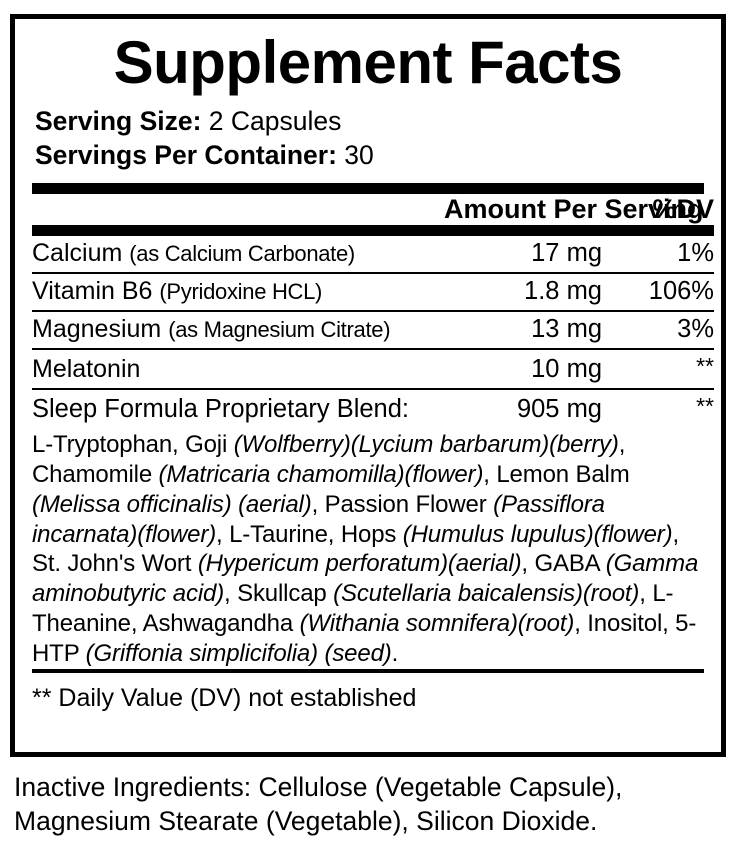  I want to click on botanical-name: (berry), so click(584, 444).